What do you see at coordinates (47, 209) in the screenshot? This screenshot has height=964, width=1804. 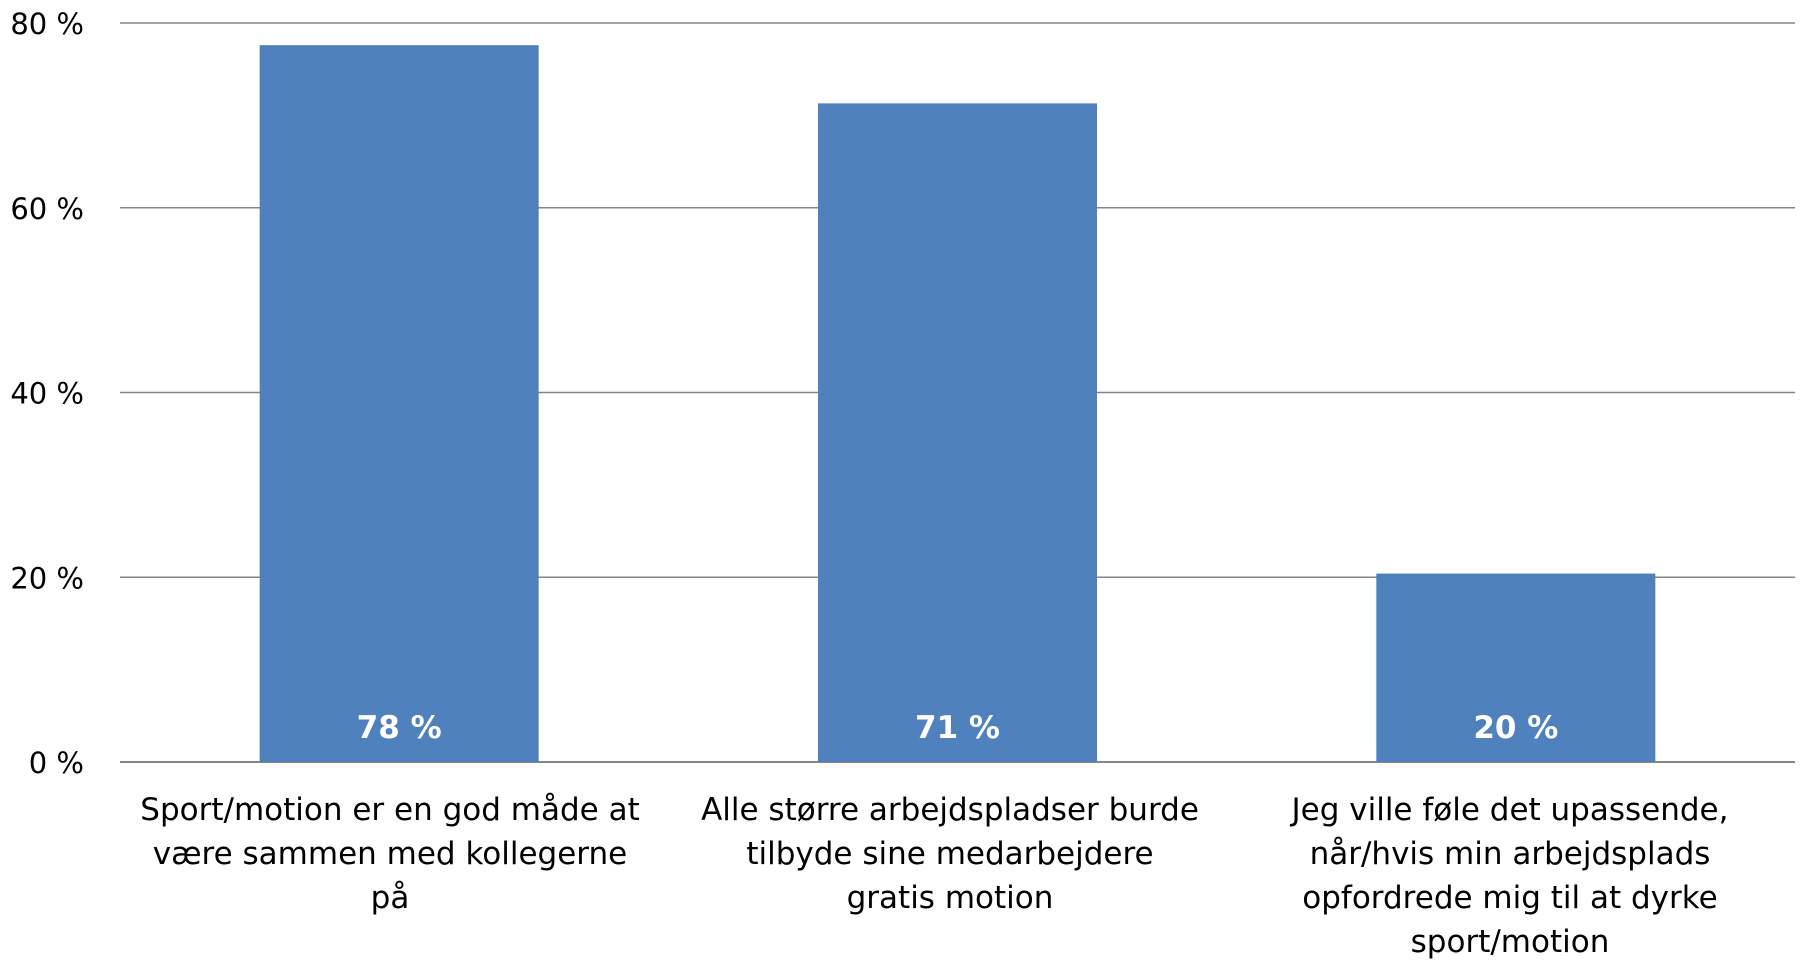 I see `y-tick-label: 60 %` at bounding box center [47, 209].